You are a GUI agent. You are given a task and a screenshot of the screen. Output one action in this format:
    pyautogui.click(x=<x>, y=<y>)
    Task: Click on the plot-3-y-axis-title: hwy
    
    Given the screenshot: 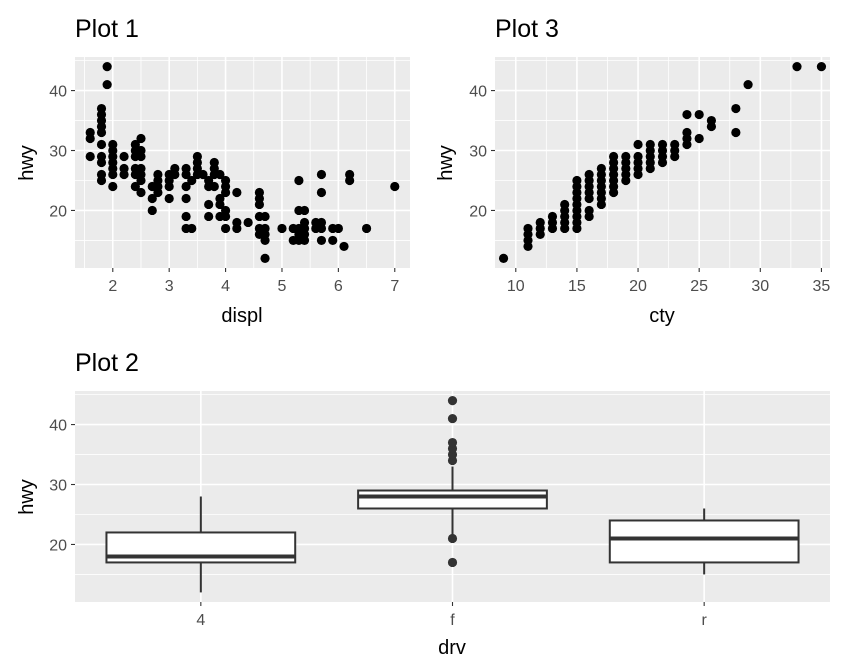 What is the action you would take?
    pyautogui.click(x=446, y=163)
    